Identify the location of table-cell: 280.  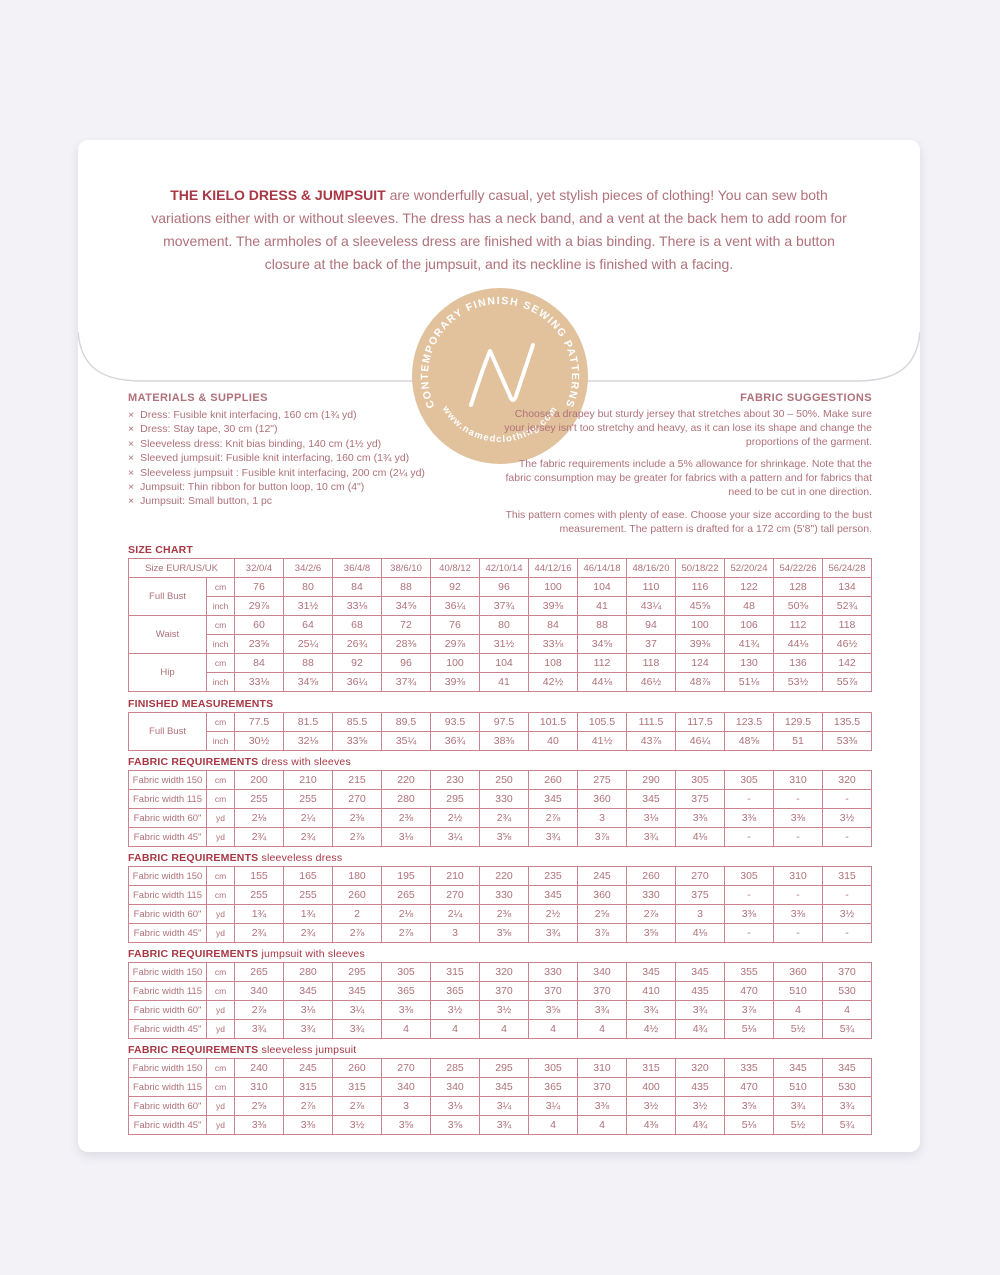
(406, 799).